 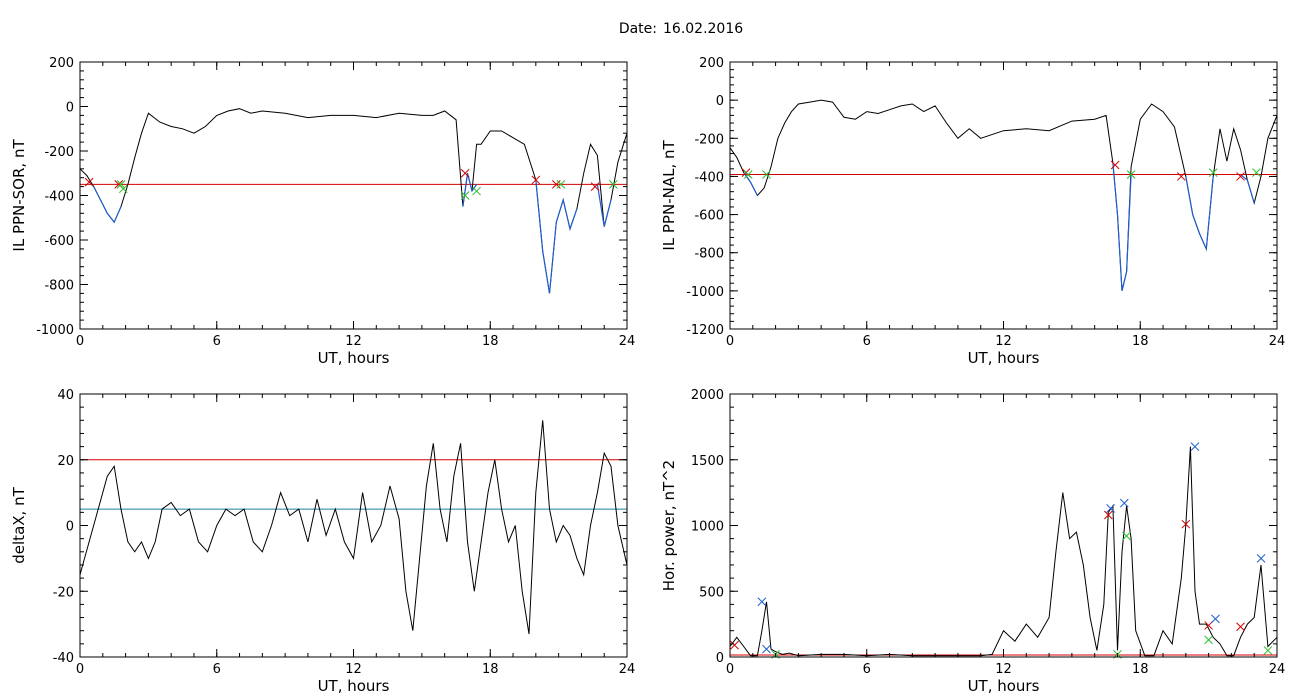 What do you see at coordinates (705, 330) in the screenshot?
I see `y-tick-label: -1200` at bounding box center [705, 330].